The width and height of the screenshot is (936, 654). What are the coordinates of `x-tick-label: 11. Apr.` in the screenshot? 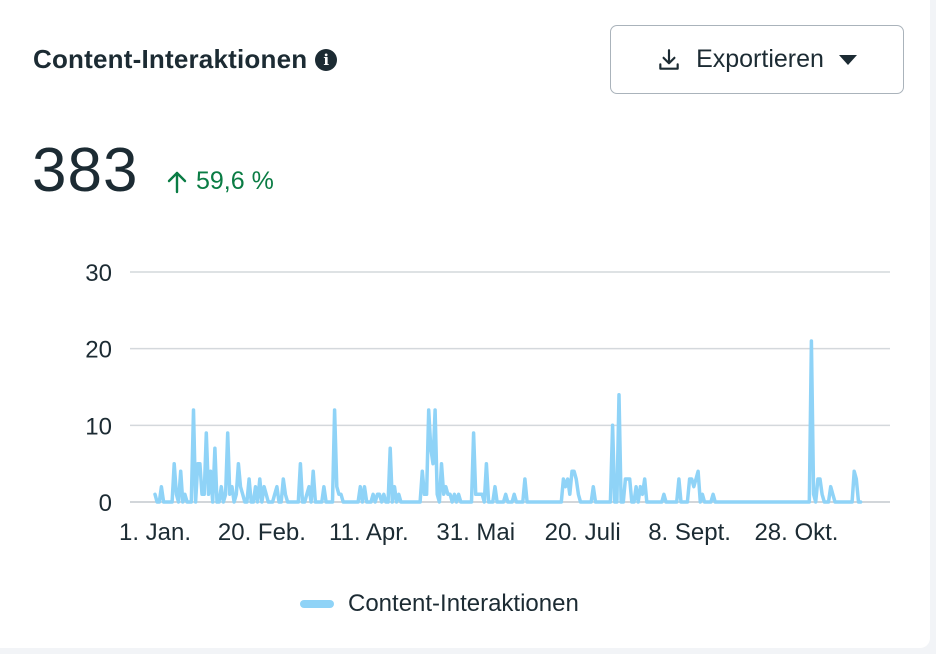 It's located at (369, 532).